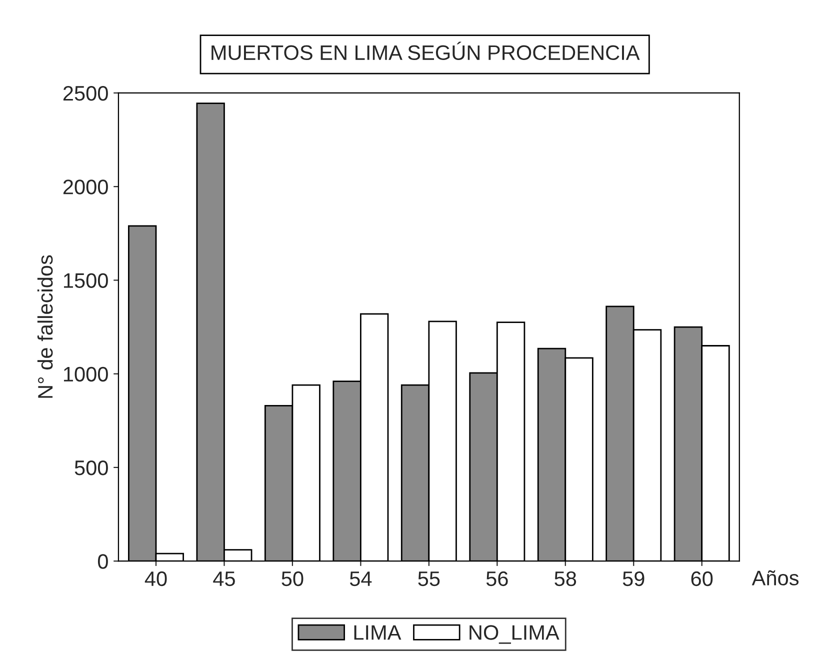 This screenshot has width=817, height=664. What do you see at coordinates (86, 280) in the screenshot?
I see `y-tick-label: 1500` at bounding box center [86, 280].